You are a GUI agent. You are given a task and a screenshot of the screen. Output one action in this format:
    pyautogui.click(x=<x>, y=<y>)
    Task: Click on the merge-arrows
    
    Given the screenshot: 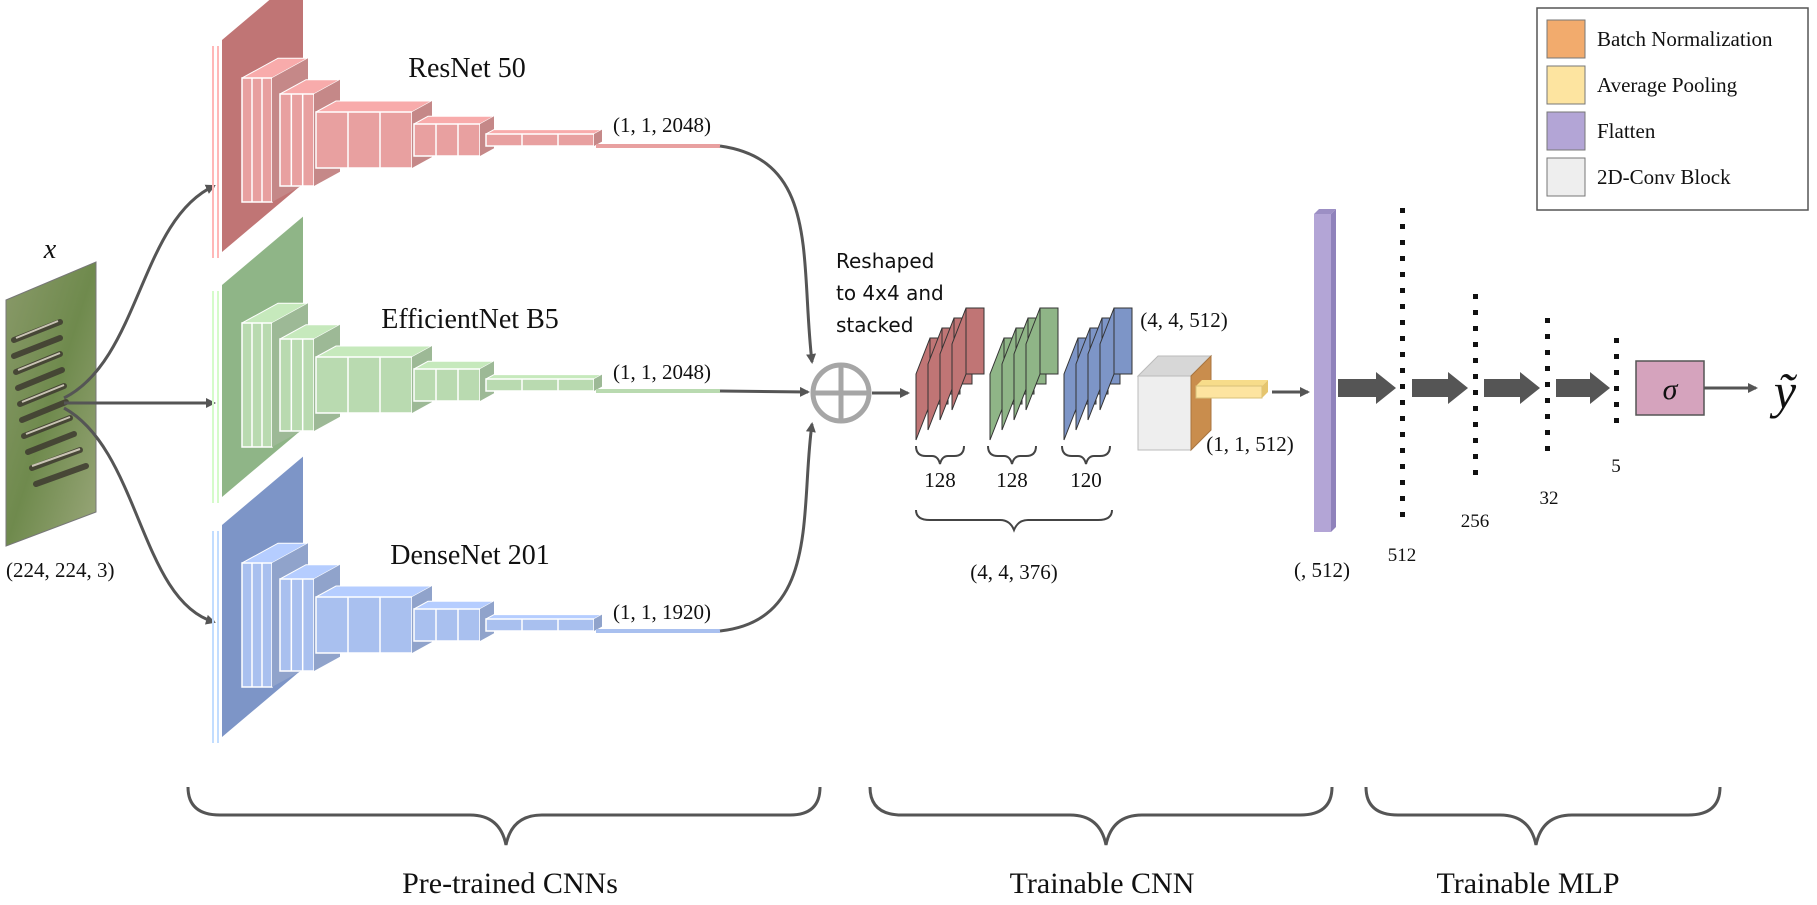 What is the action you would take?
    pyautogui.click(x=814, y=388)
    